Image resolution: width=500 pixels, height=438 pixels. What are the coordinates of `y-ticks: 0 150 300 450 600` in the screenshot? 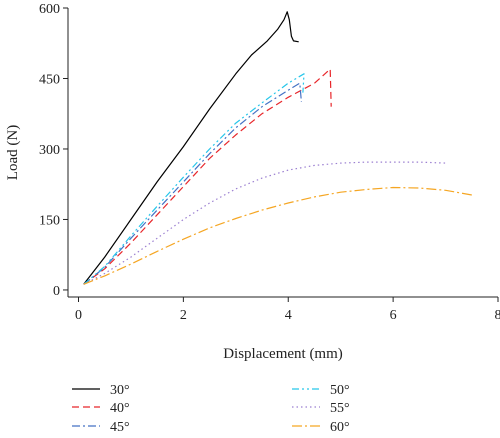 It's located at (53, 150).